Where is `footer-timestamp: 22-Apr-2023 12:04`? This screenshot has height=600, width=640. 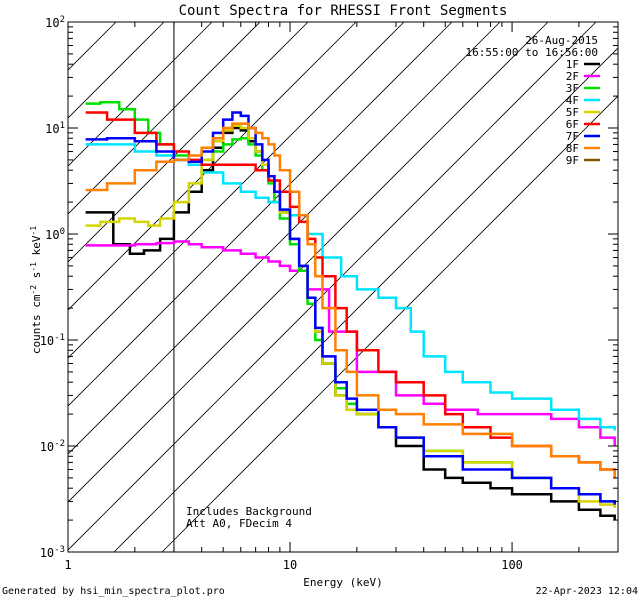
footer-timestamp: 22-Apr-2023 12:04 is located at coordinates (586, 591).